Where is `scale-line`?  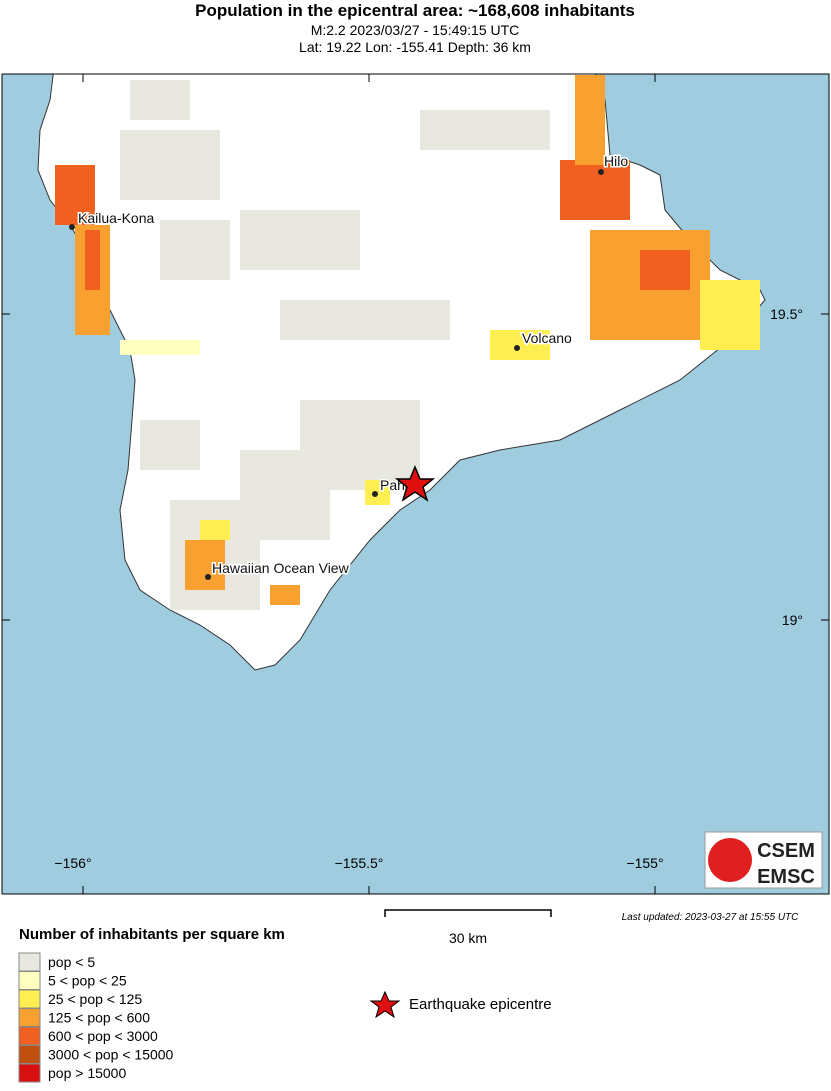
scale-line is located at coordinates (468, 913).